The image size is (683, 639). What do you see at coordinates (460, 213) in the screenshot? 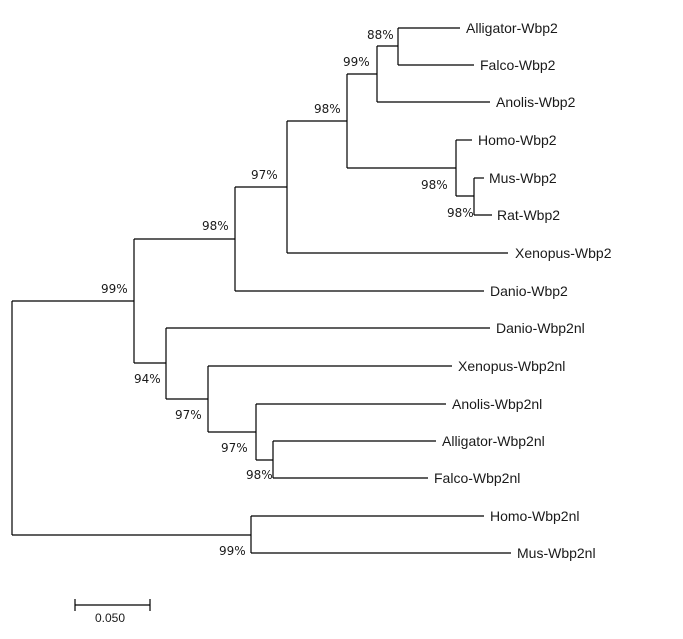
I see `bootstrap-mus-rat: 98%` at bounding box center [460, 213].